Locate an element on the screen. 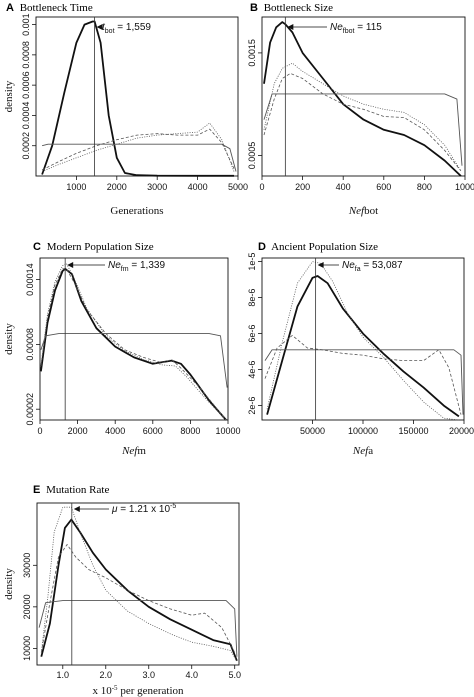 This screenshot has width=474, height=697. y-tick-label: 0.0005 is located at coordinates (252, 156).